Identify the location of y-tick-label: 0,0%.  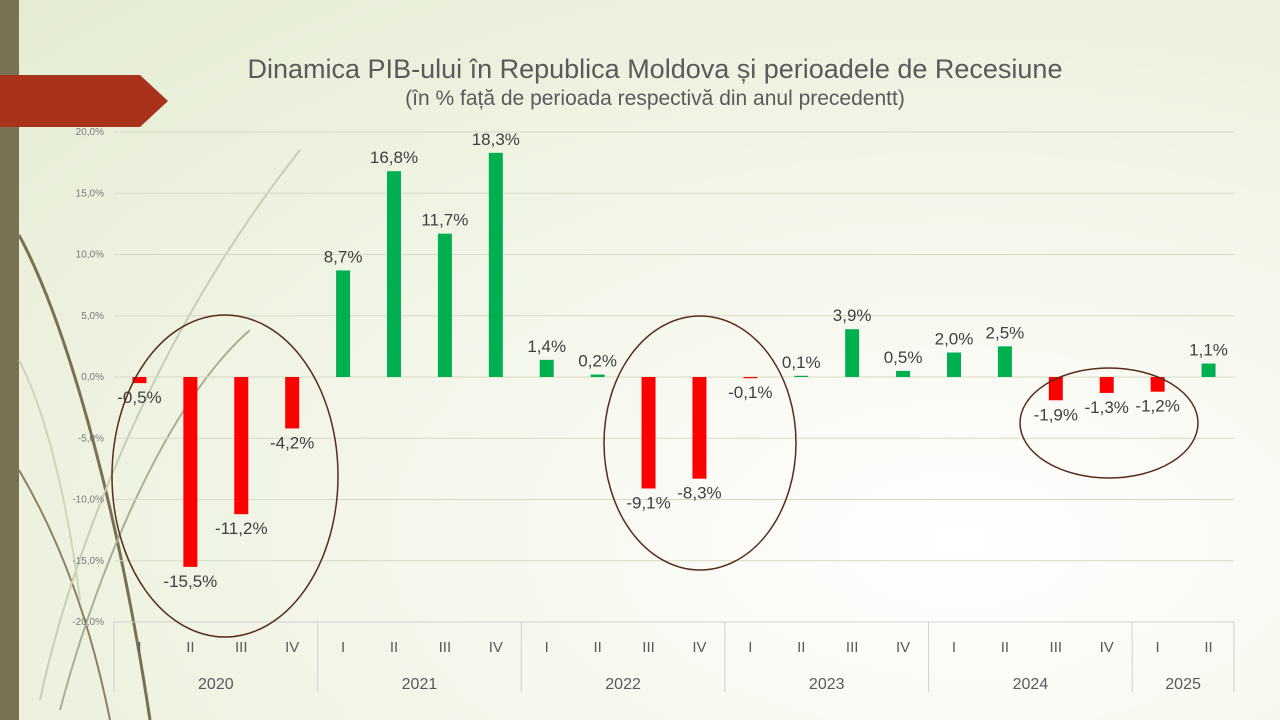
(92, 377).